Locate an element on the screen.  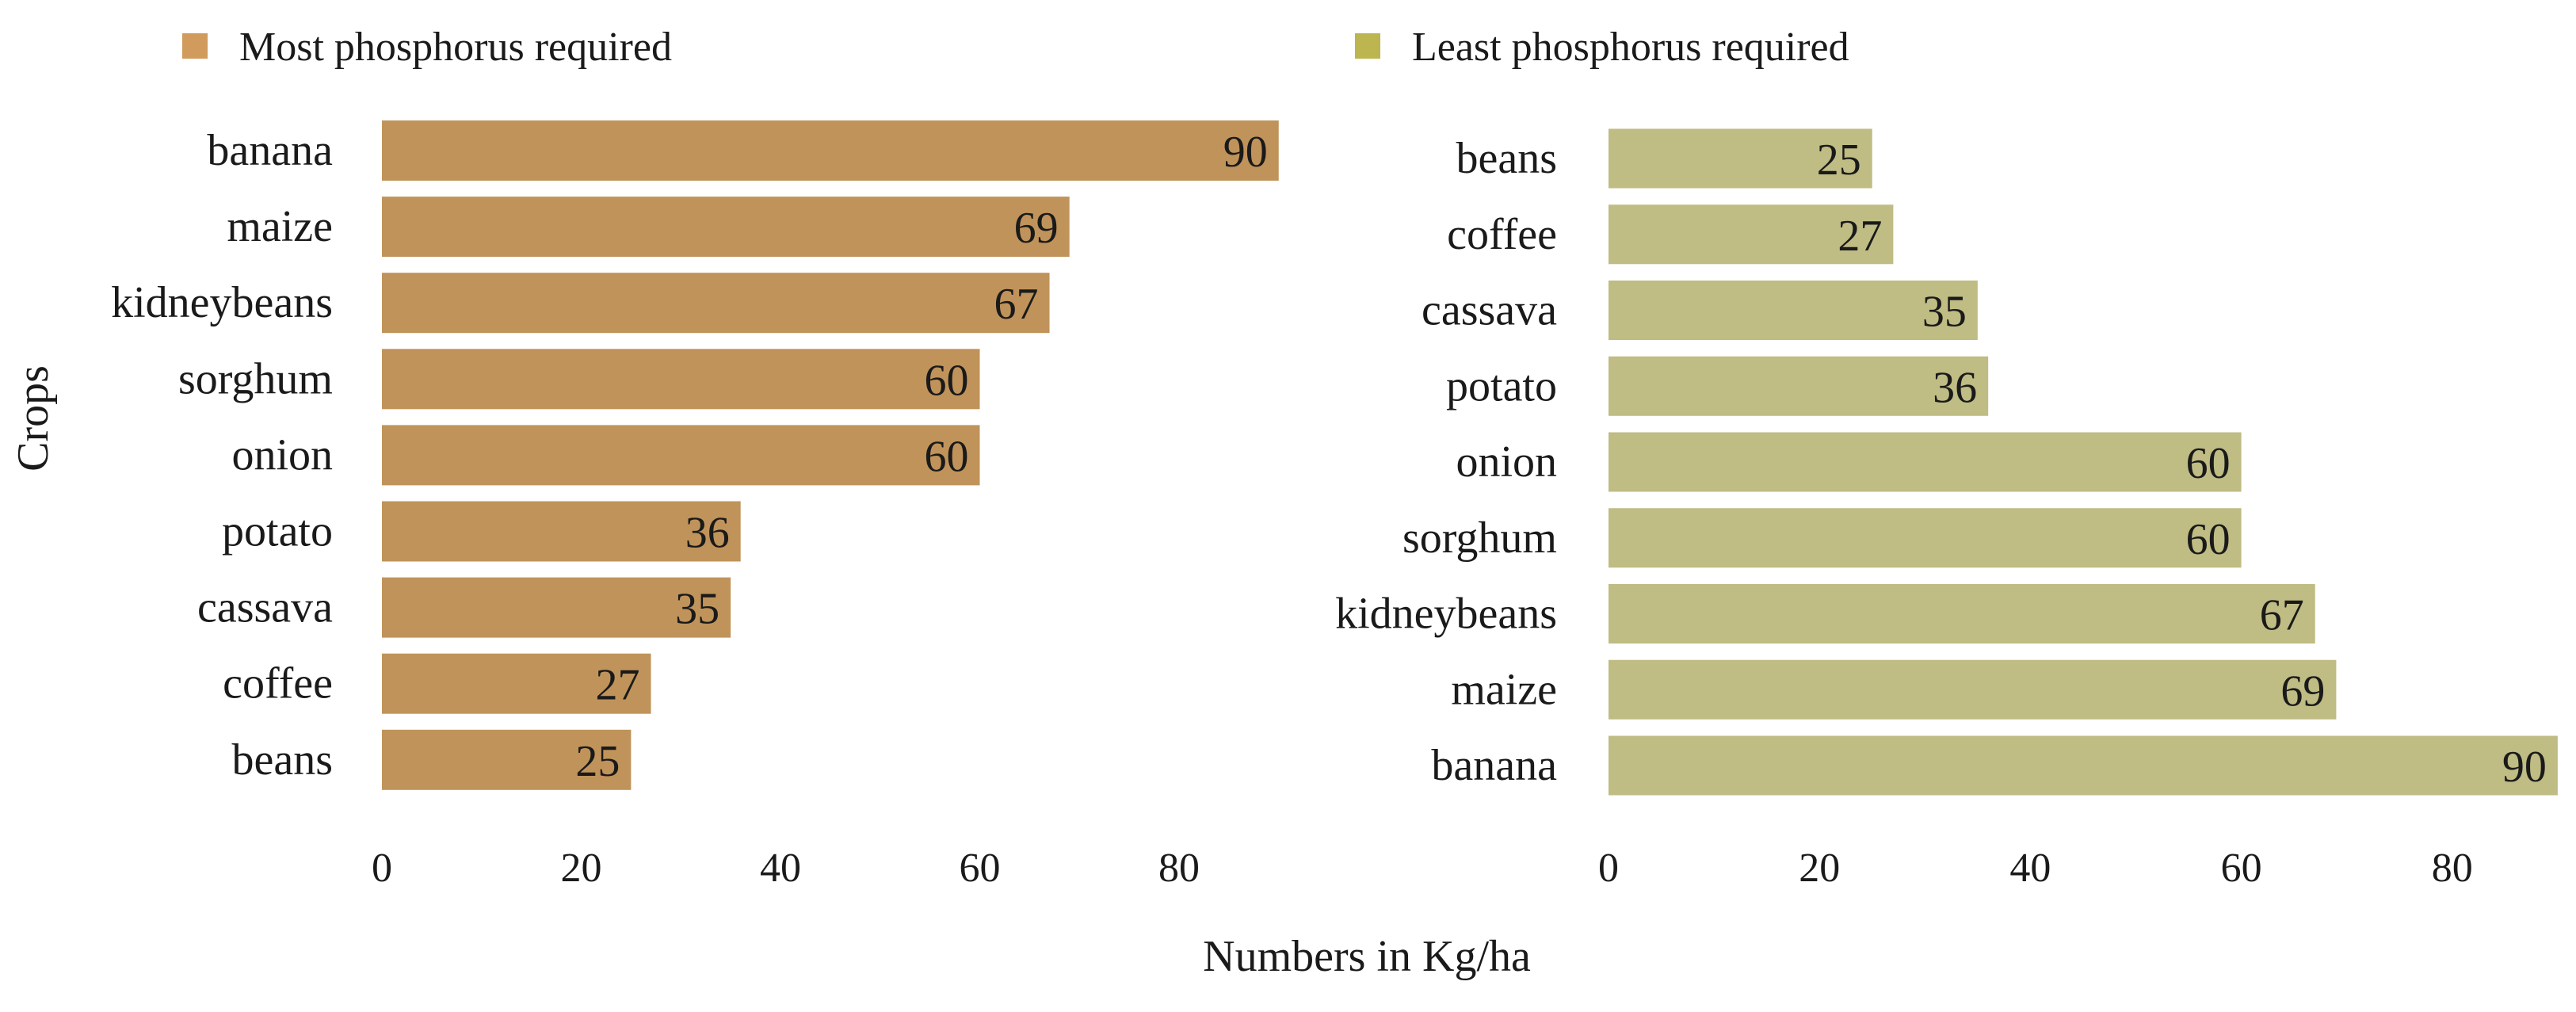
legend-label: Least phosphorus required is located at coordinates (1630, 47).